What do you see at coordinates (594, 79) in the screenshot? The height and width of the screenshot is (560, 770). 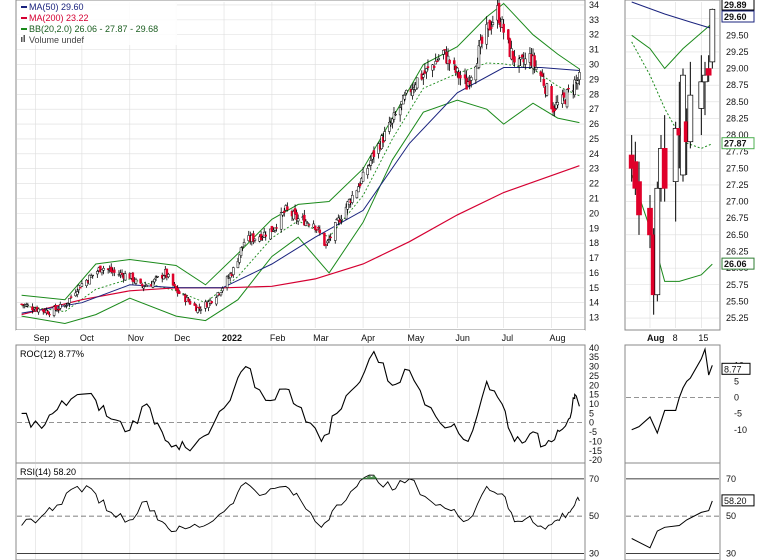 I see `y-tick-label: 29` at bounding box center [594, 79].